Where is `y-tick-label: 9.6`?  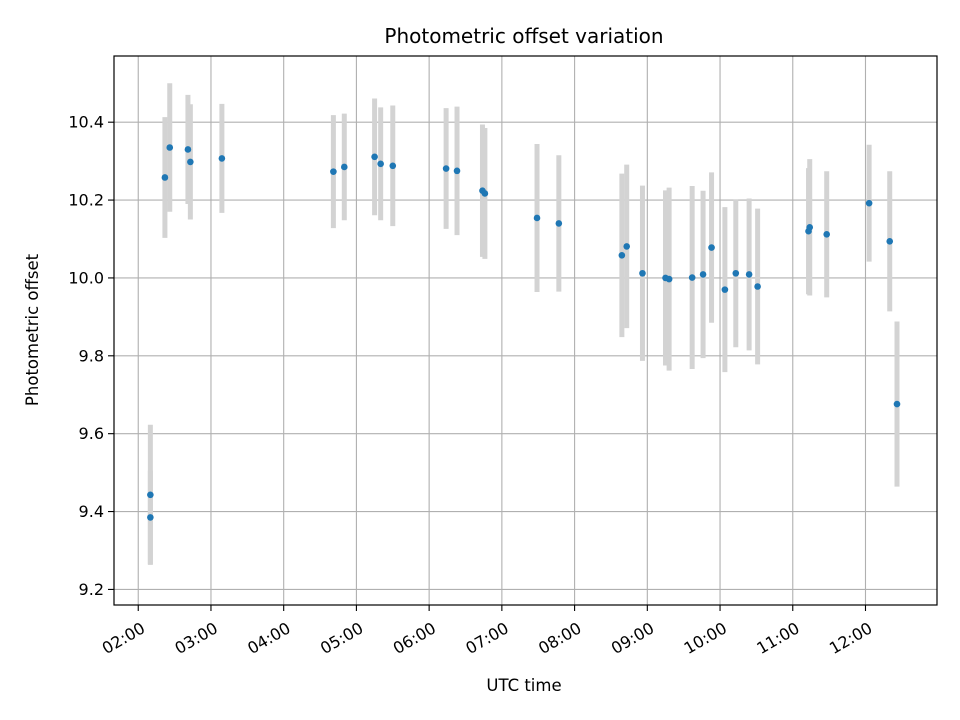
y-tick-label: 9.6 is located at coordinates (91, 433).